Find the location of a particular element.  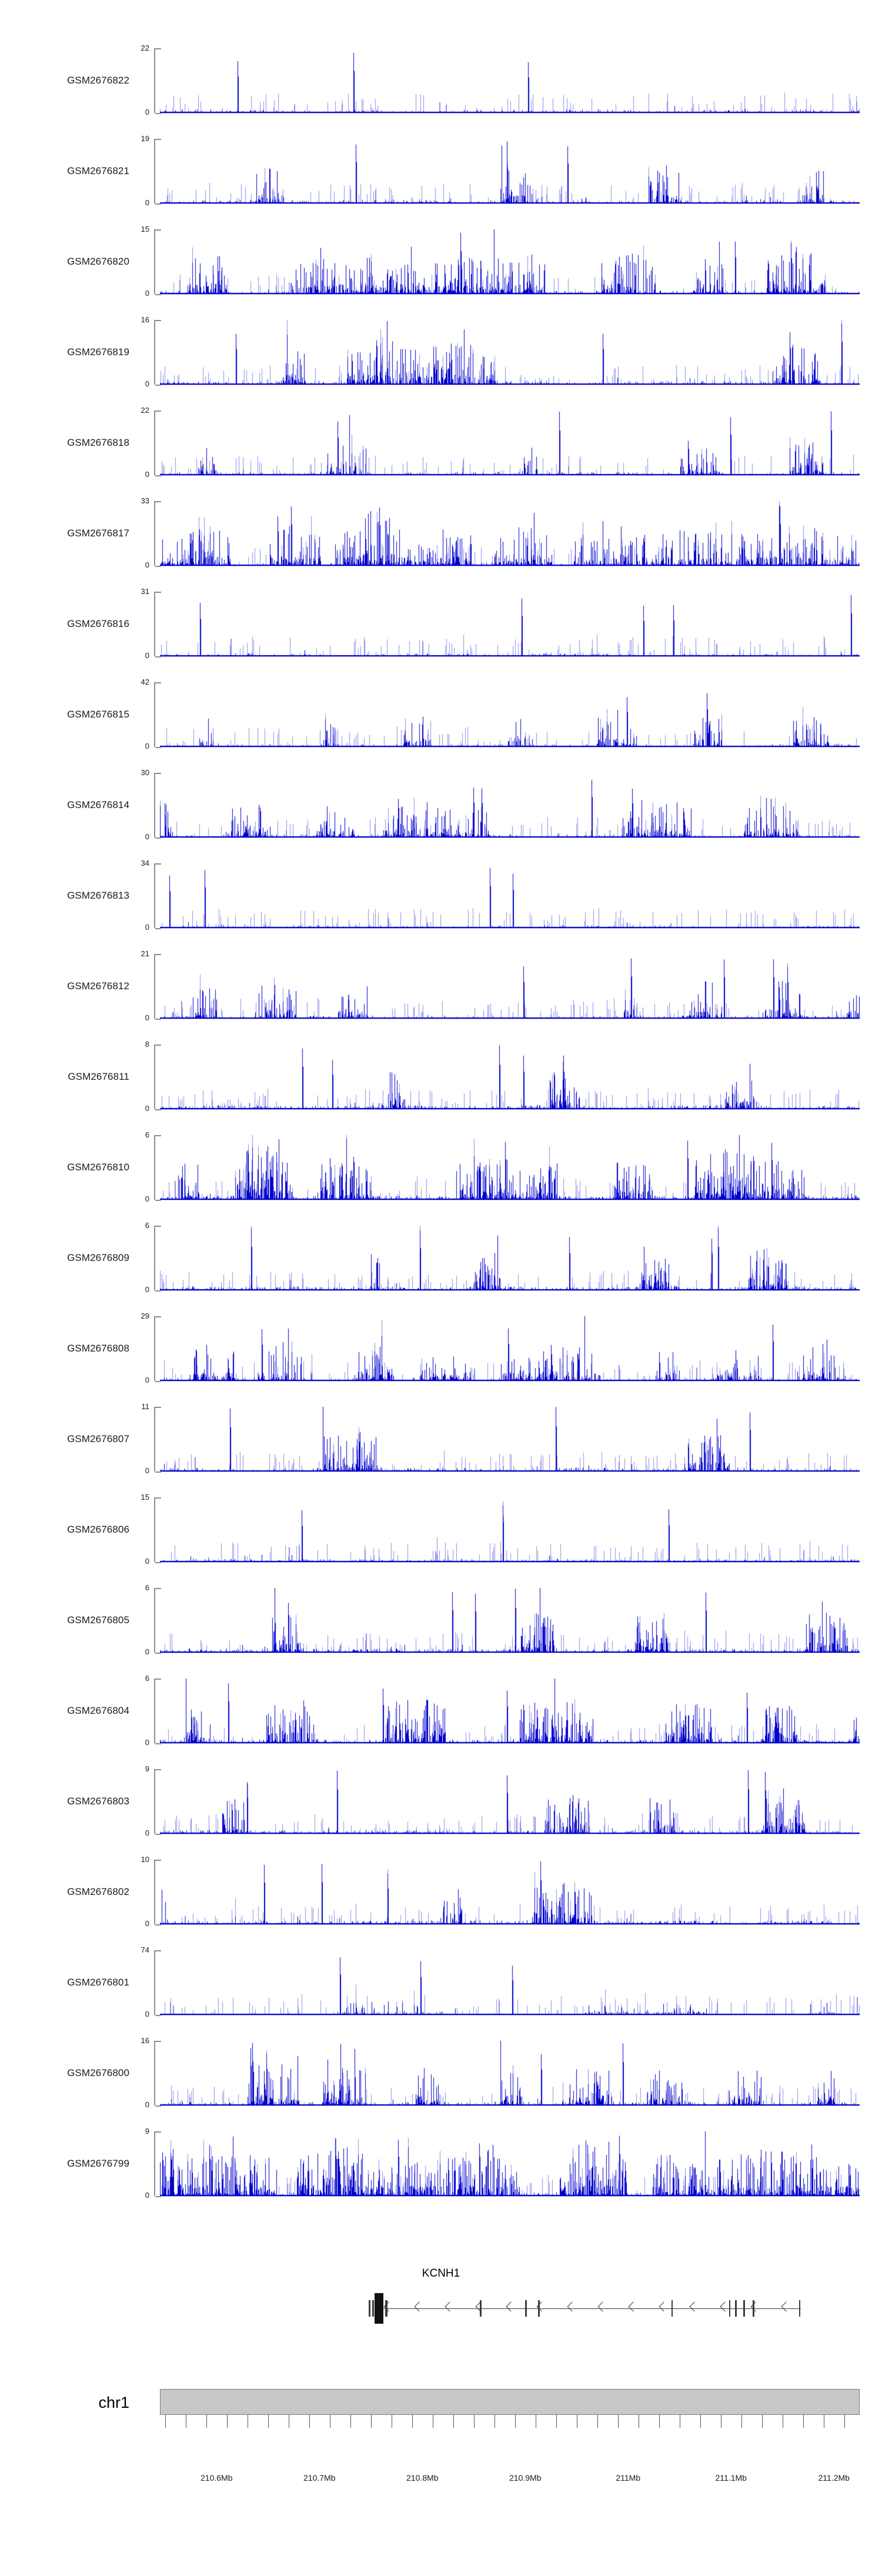

track-sample-label: GSM2676813 is located at coordinates (98, 895).